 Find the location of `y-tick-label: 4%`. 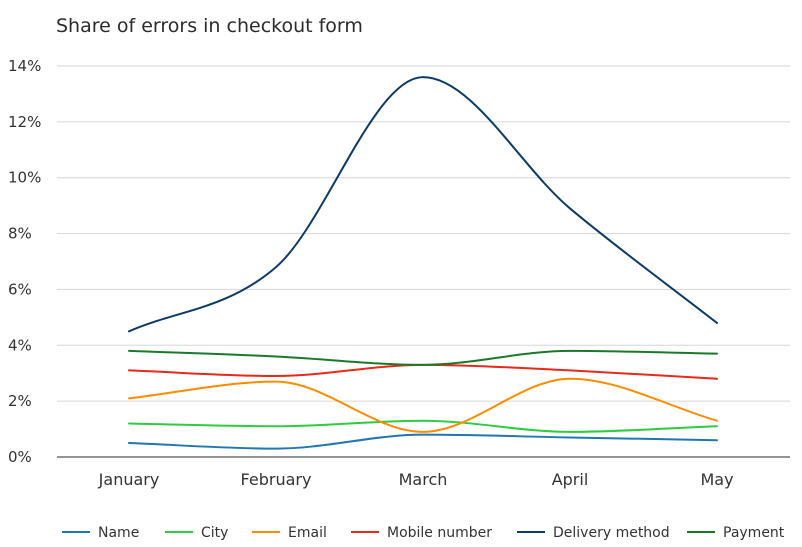

y-tick-label: 4% is located at coordinates (20, 345).